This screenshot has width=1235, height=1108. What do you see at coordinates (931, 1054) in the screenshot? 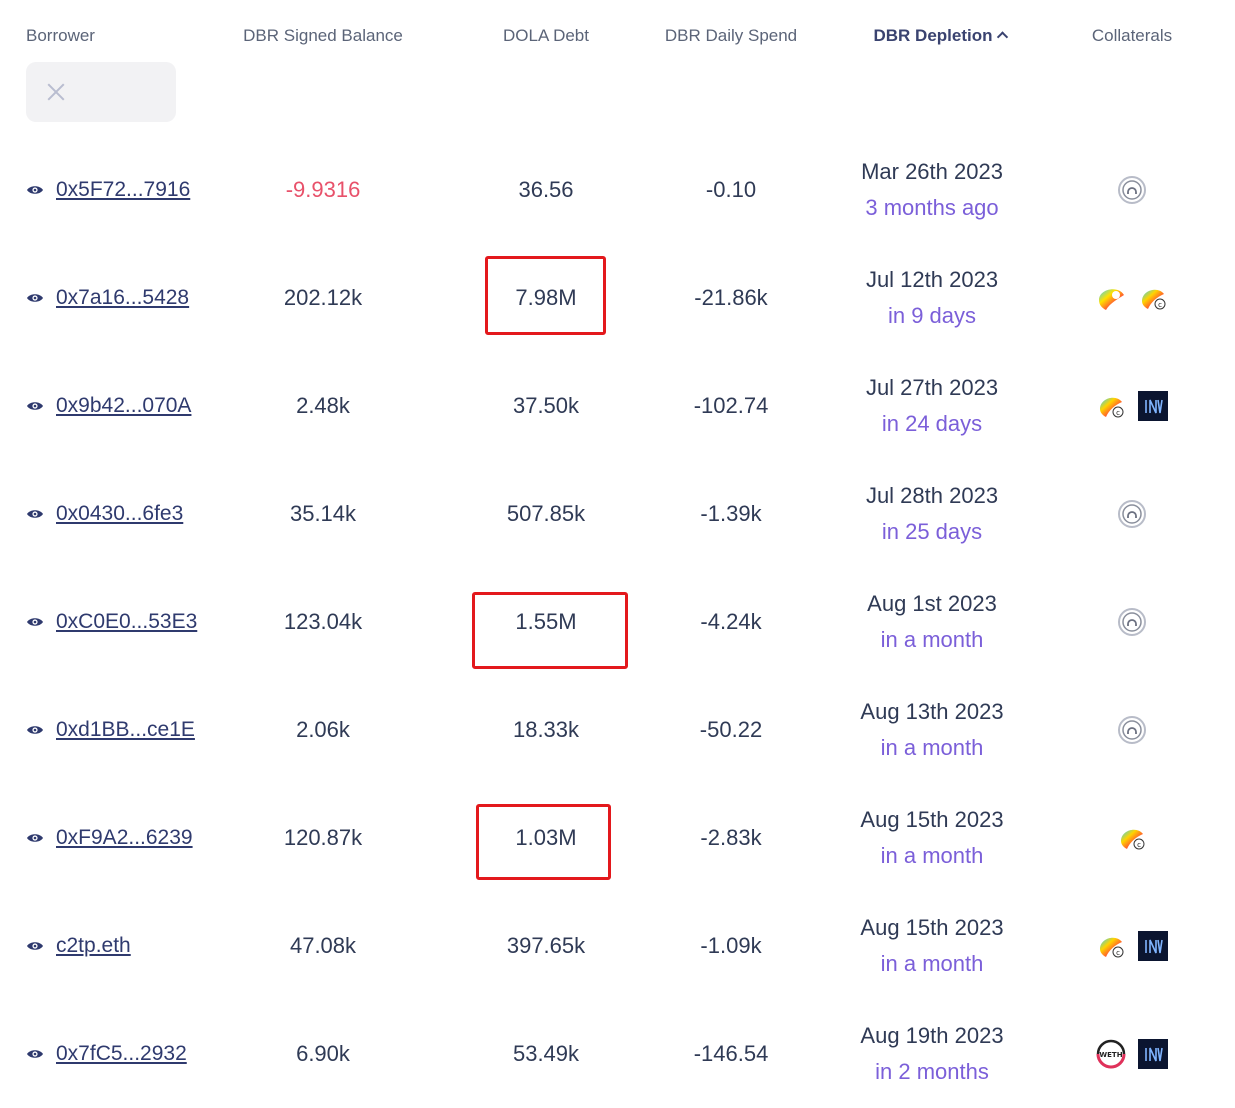
I see `dbr-depletion-cell: Aug 19th 2023 in 2 months` at bounding box center [931, 1054].